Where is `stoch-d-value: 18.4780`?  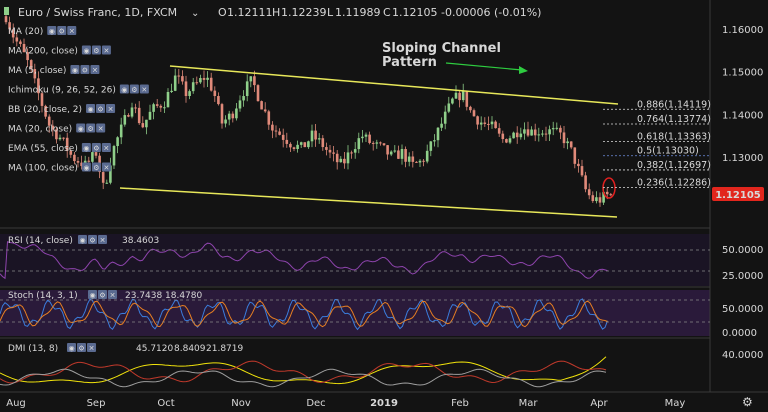 stoch-d-value: 18.4780 is located at coordinates (183, 296).